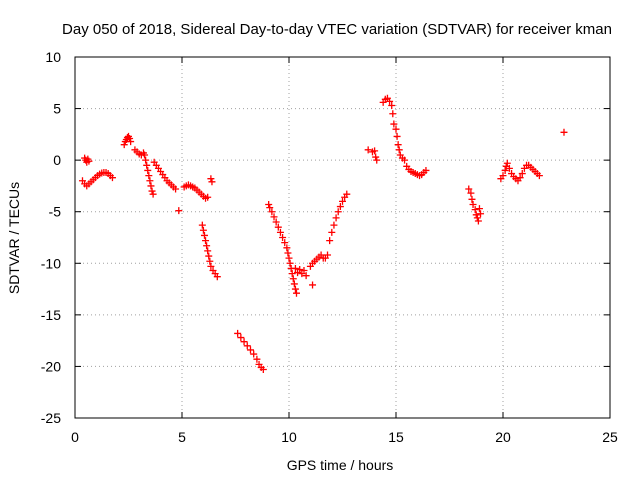 The image size is (640, 480). Describe the element at coordinates (503, 437) in the screenshot. I see `x-tick-label: 20` at that location.